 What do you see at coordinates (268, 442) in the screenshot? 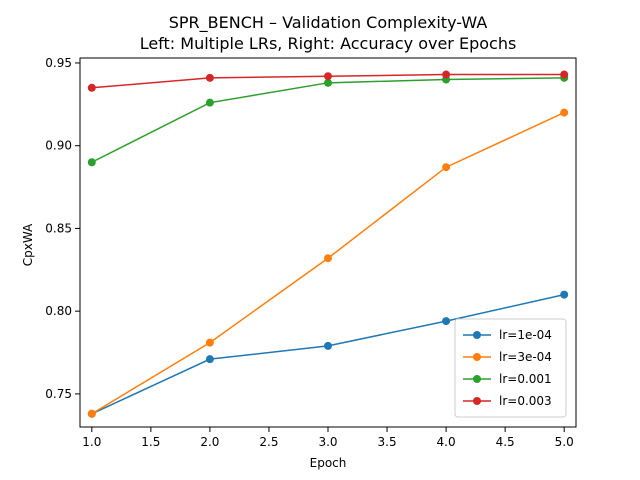
I see `x-tick-label: 2.5` at bounding box center [268, 442].